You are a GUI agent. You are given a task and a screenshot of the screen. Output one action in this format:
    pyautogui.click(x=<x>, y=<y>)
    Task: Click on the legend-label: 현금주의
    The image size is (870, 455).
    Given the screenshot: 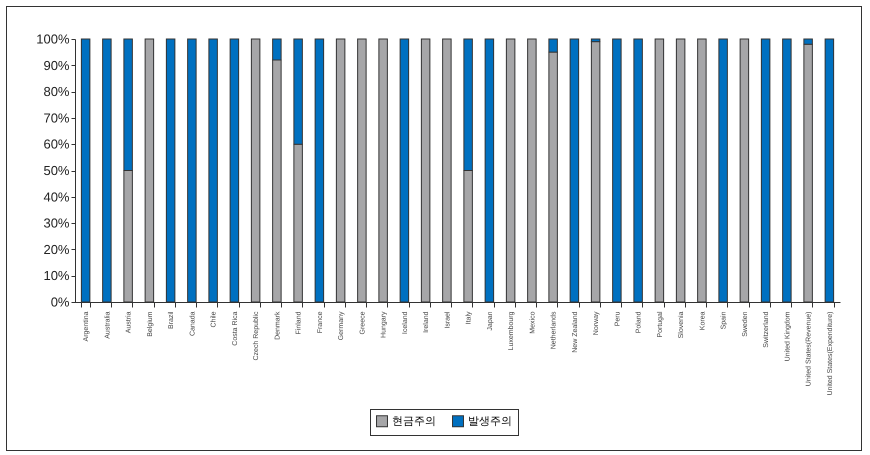 What is the action you would take?
    pyautogui.click(x=414, y=421)
    